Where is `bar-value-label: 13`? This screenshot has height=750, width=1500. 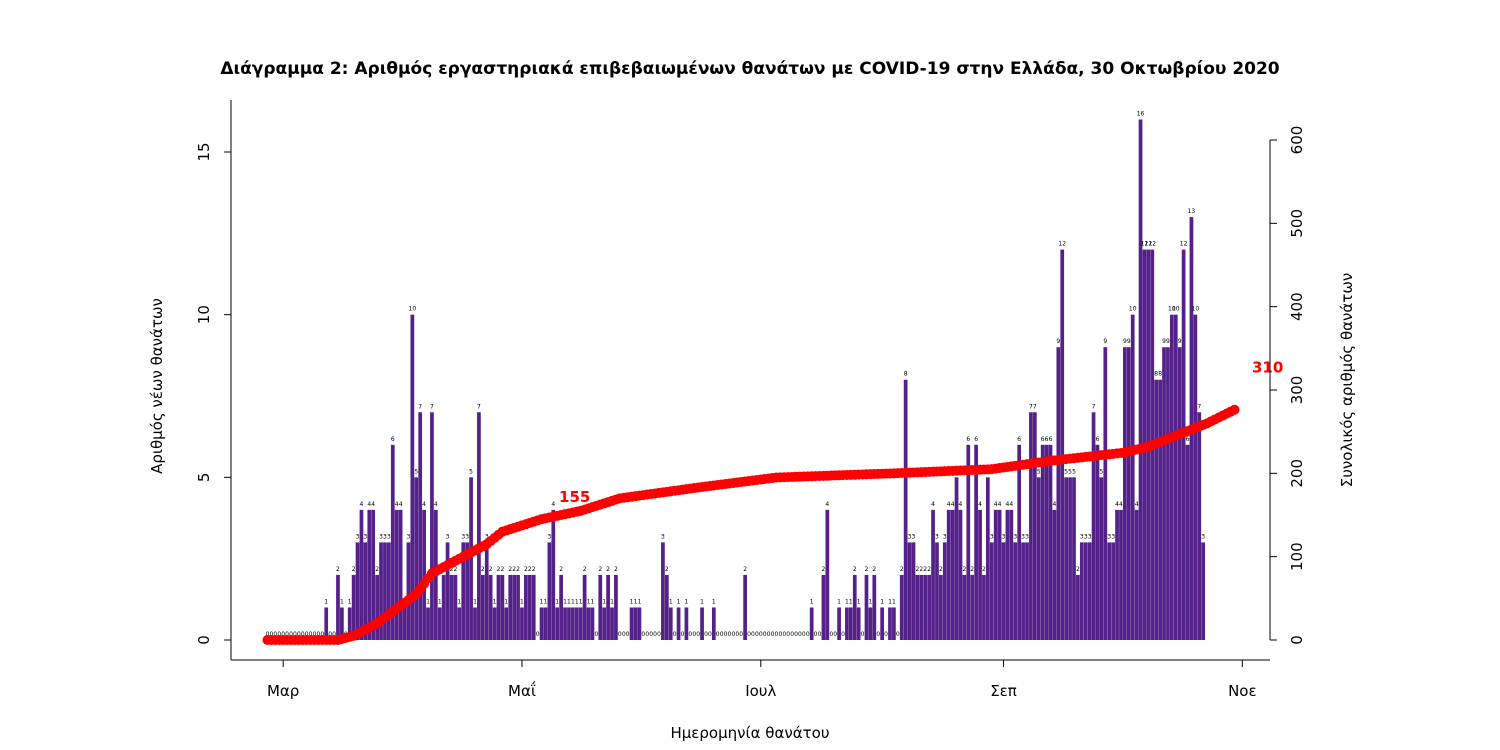
bar-value-label: 13 is located at coordinates (1192, 211).